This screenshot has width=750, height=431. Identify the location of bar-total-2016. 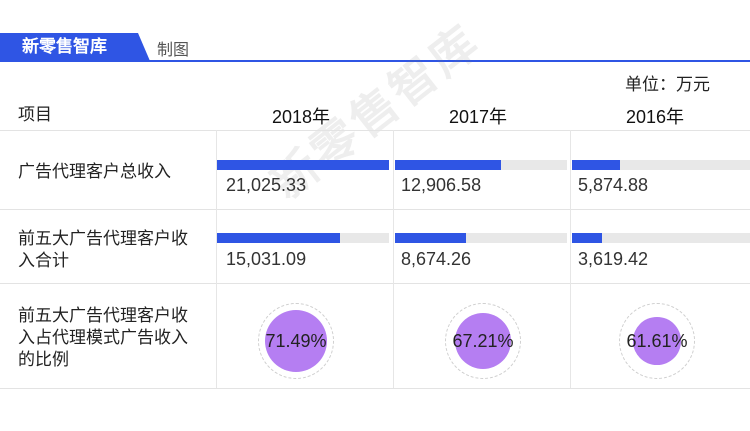
(596, 165).